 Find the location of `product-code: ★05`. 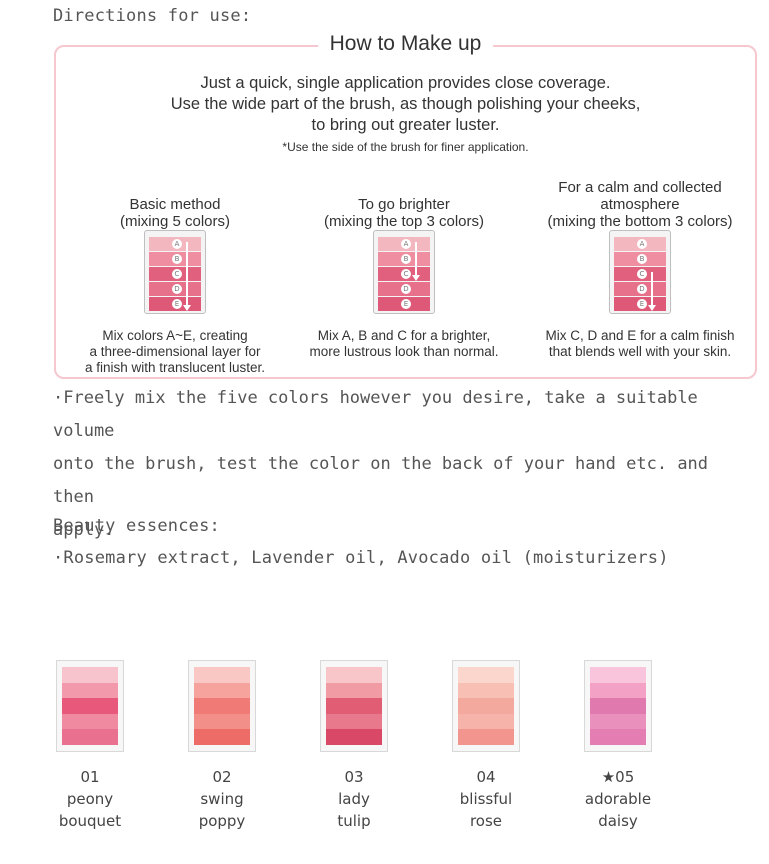

product-code: ★05 is located at coordinates (618, 777).